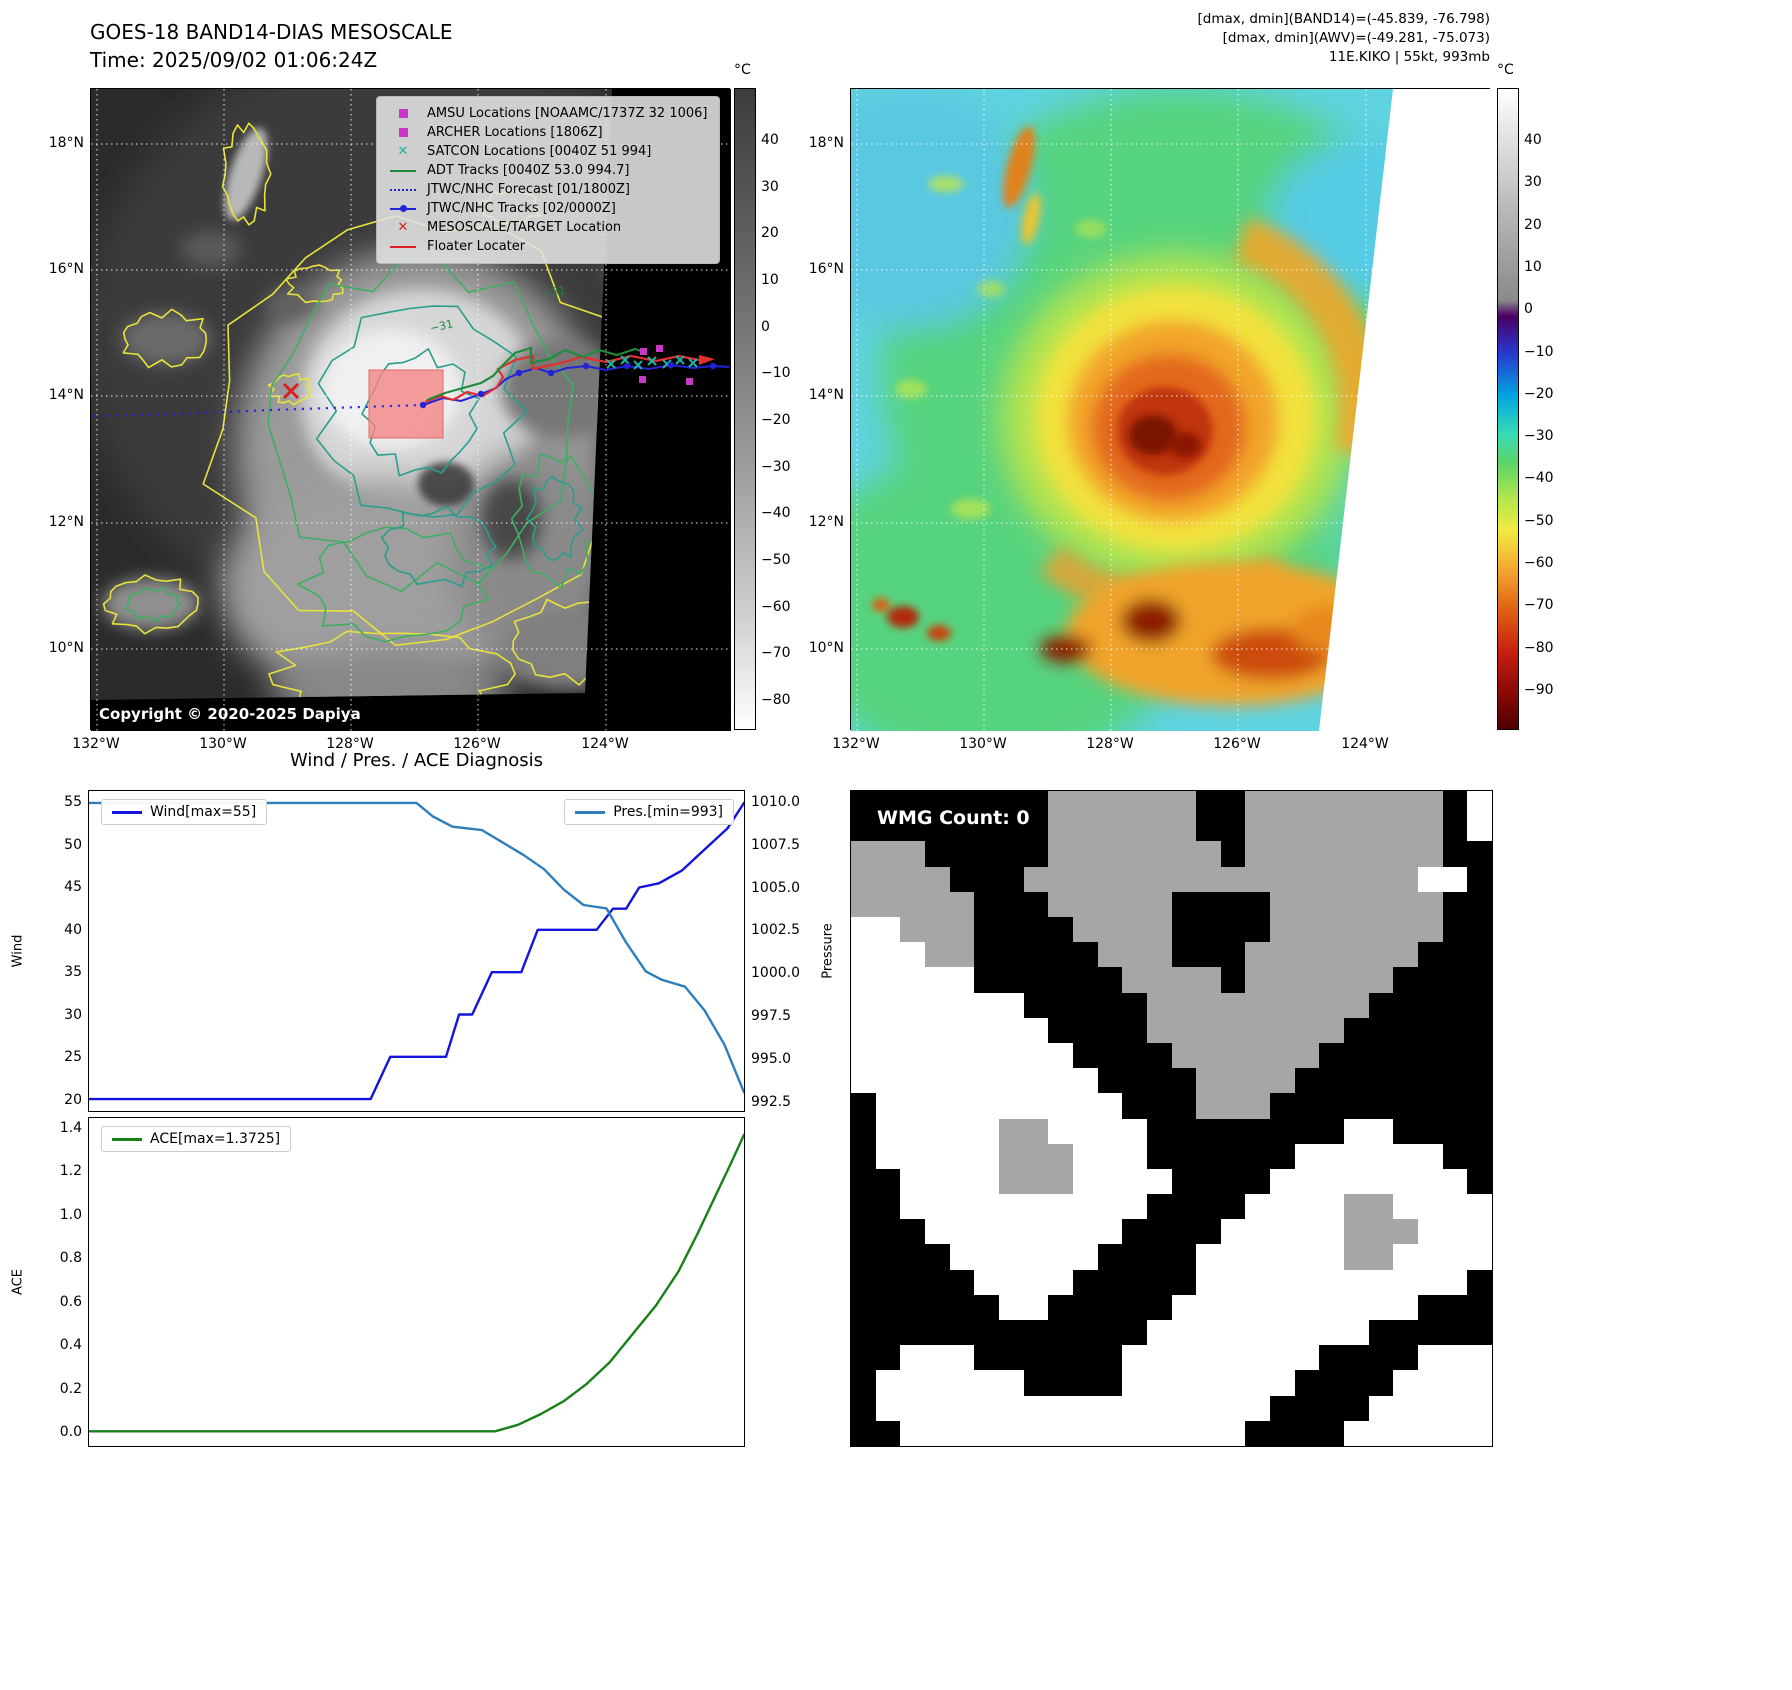 This screenshot has height=1690, width=1792. What do you see at coordinates (184, 812) in the screenshot?
I see `wind-legend: Wind[max=55]` at bounding box center [184, 812].